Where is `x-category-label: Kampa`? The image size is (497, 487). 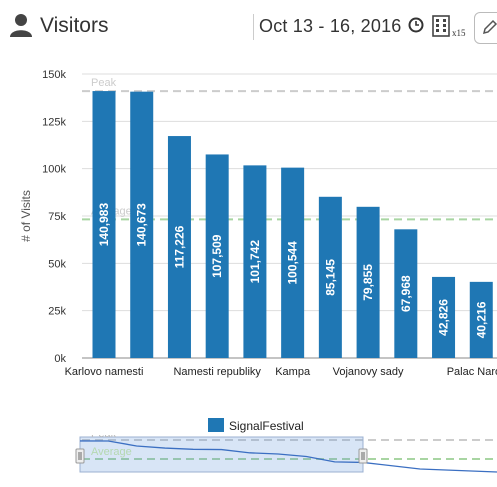
x-category-label: Kampa is located at coordinates (293, 372).